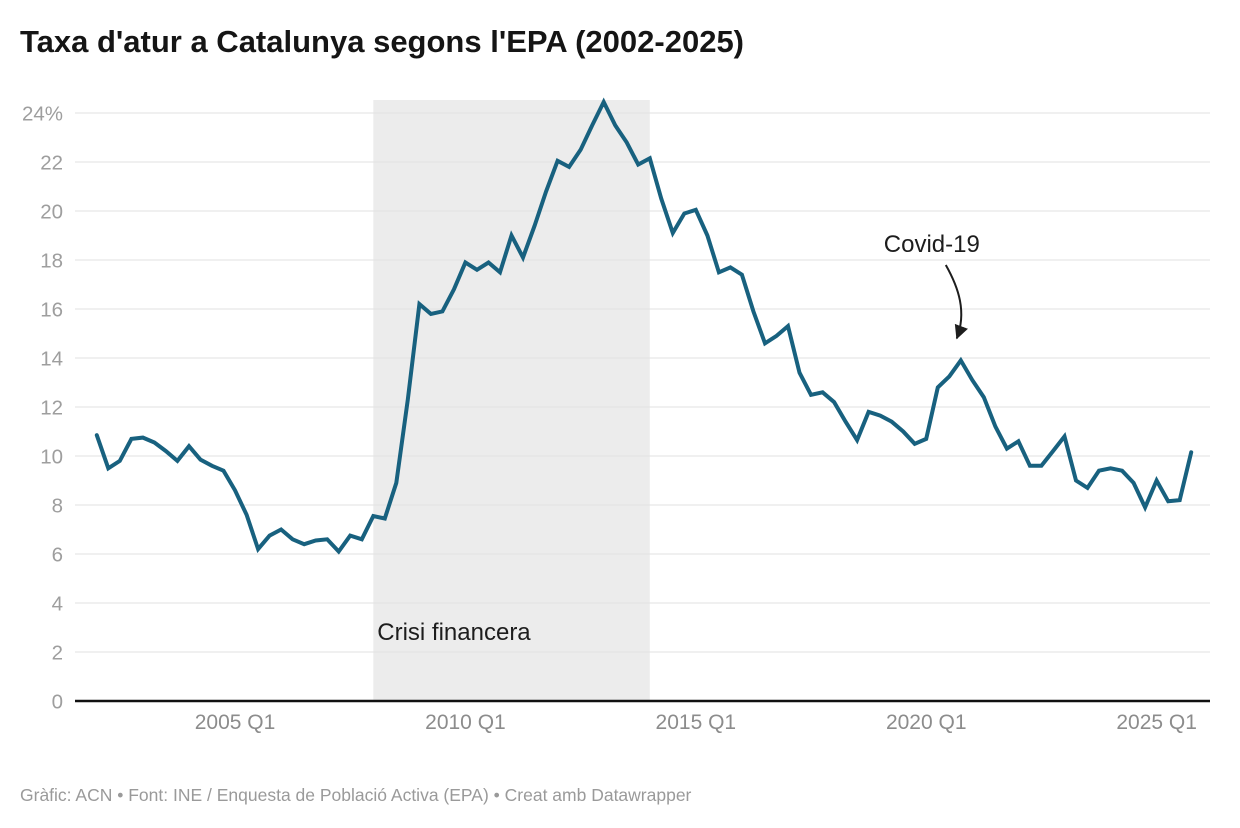  I want to click on x-axis-label-2010-Q1: 2010 Q1, so click(465, 722).